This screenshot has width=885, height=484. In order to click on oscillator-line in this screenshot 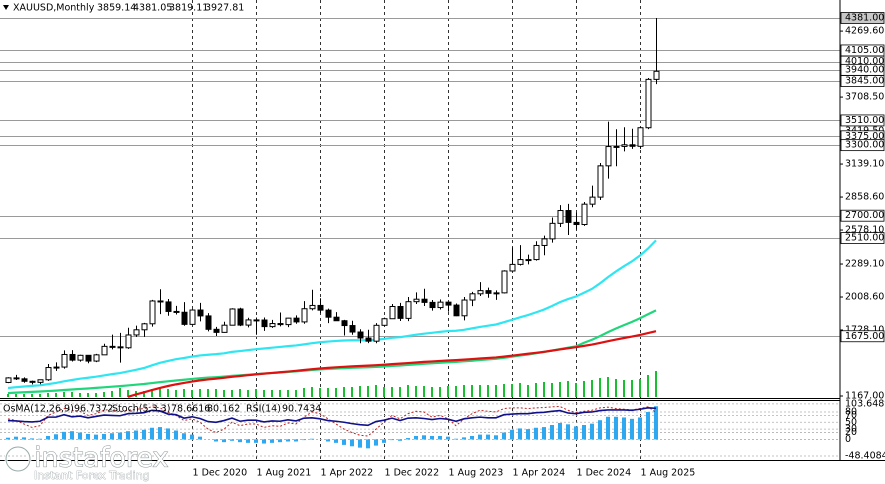, I will do `click(332, 417)`.